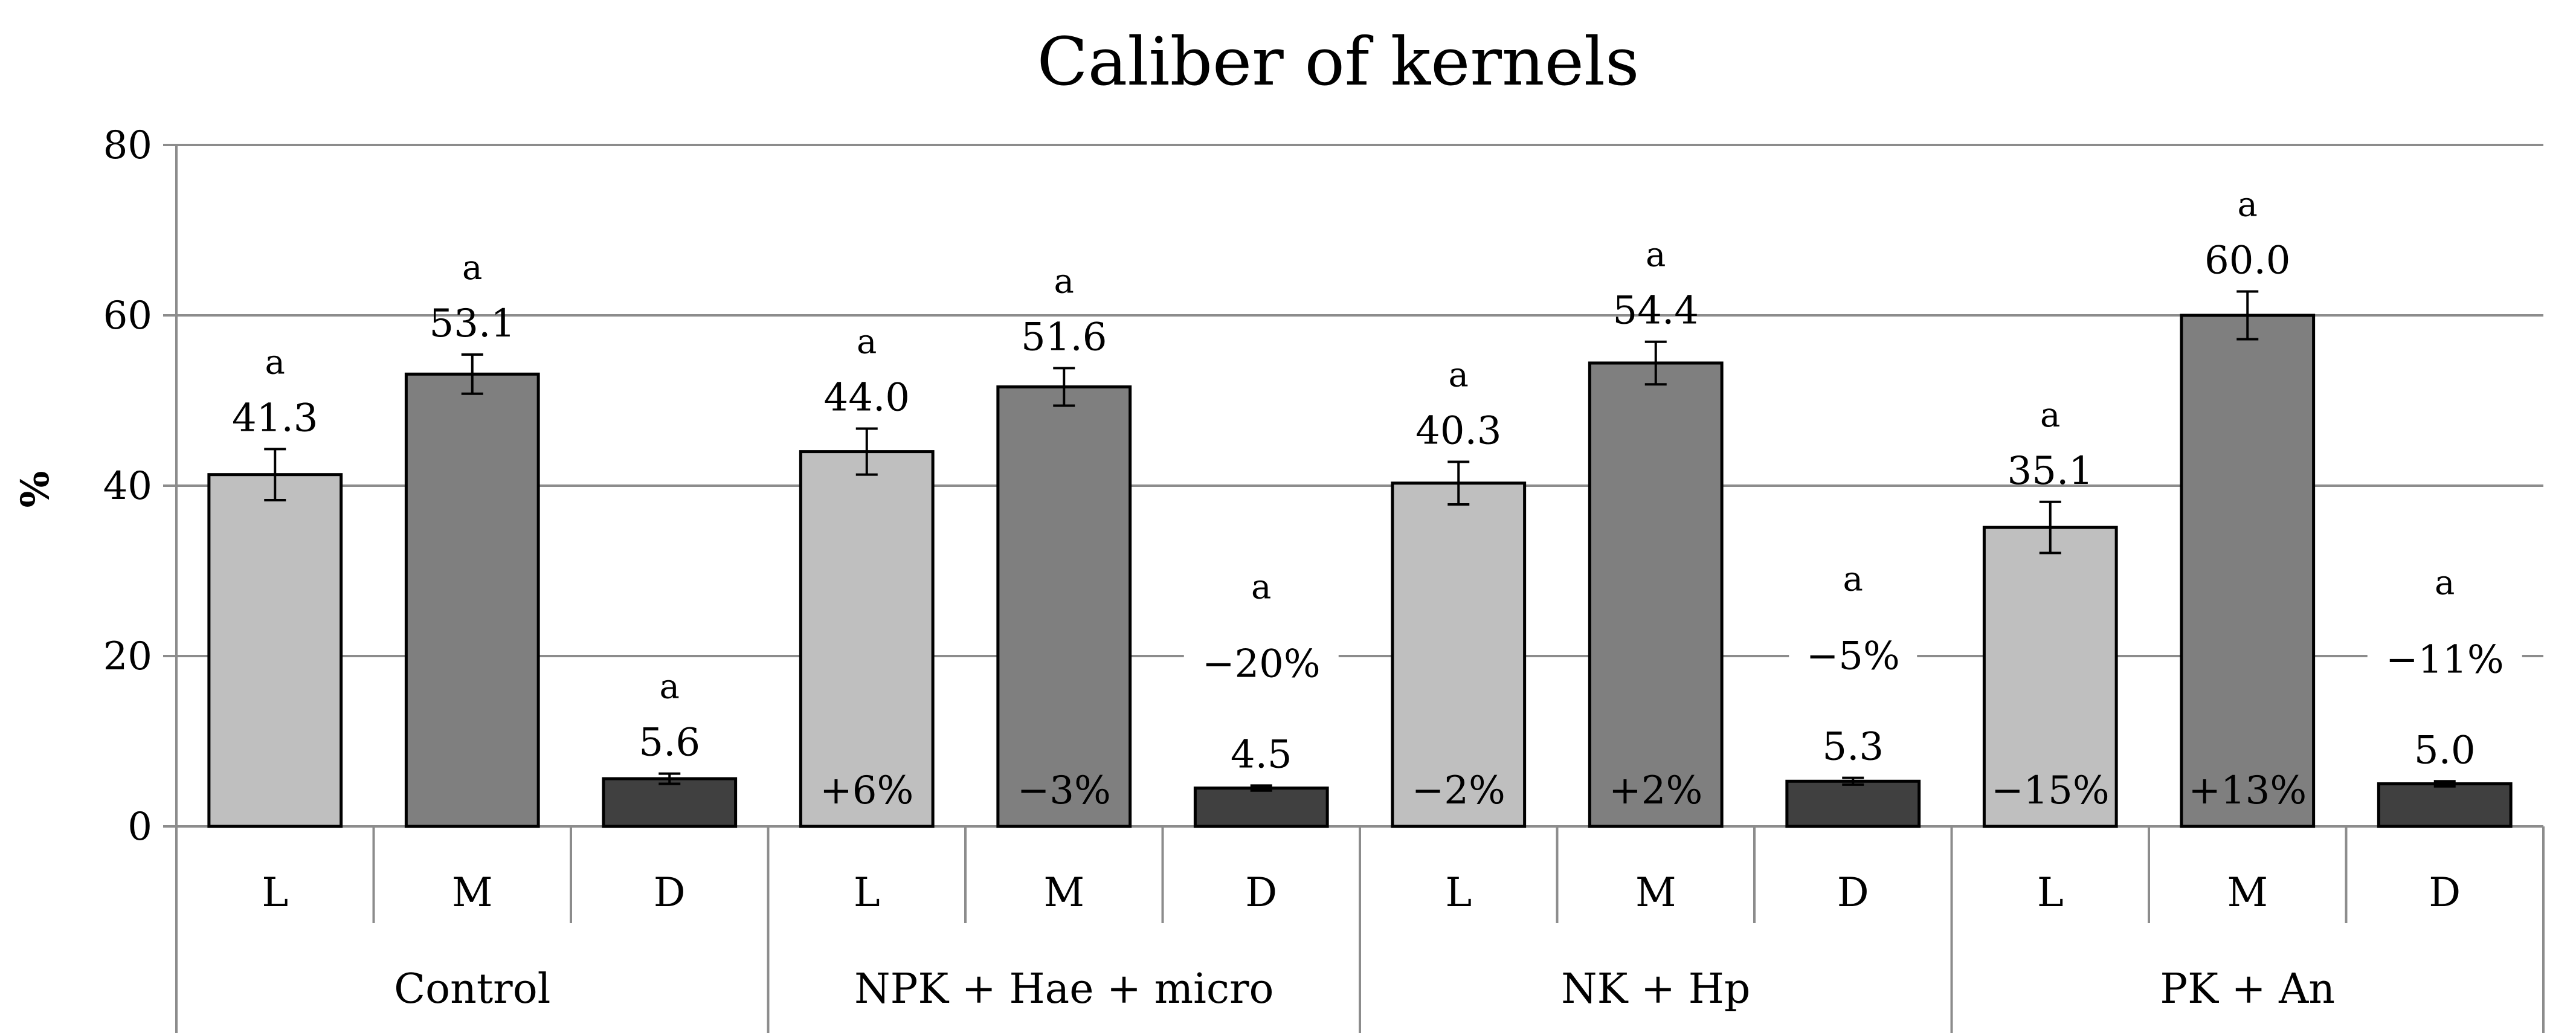 The image size is (2576, 1033). I want to click on change-label: +13%, so click(2247, 791).